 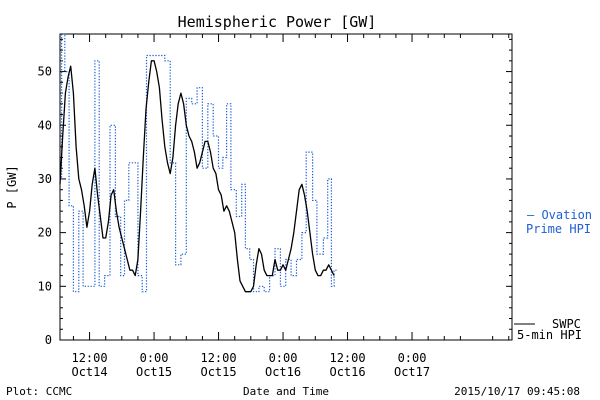 What do you see at coordinates (39, 391) in the screenshot?
I see `footer-plot-credit: Plot: CCMC` at bounding box center [39, 391].